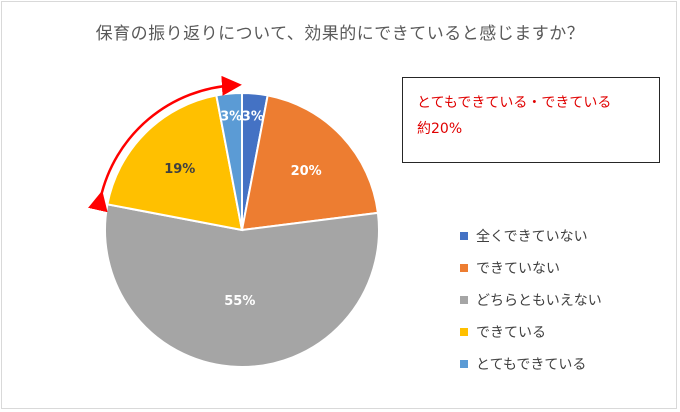  What do you see at coordinates (440, 129) in the screenshot?
I see `annotation-line-2: 約20%` at bounding box center [440, 129].